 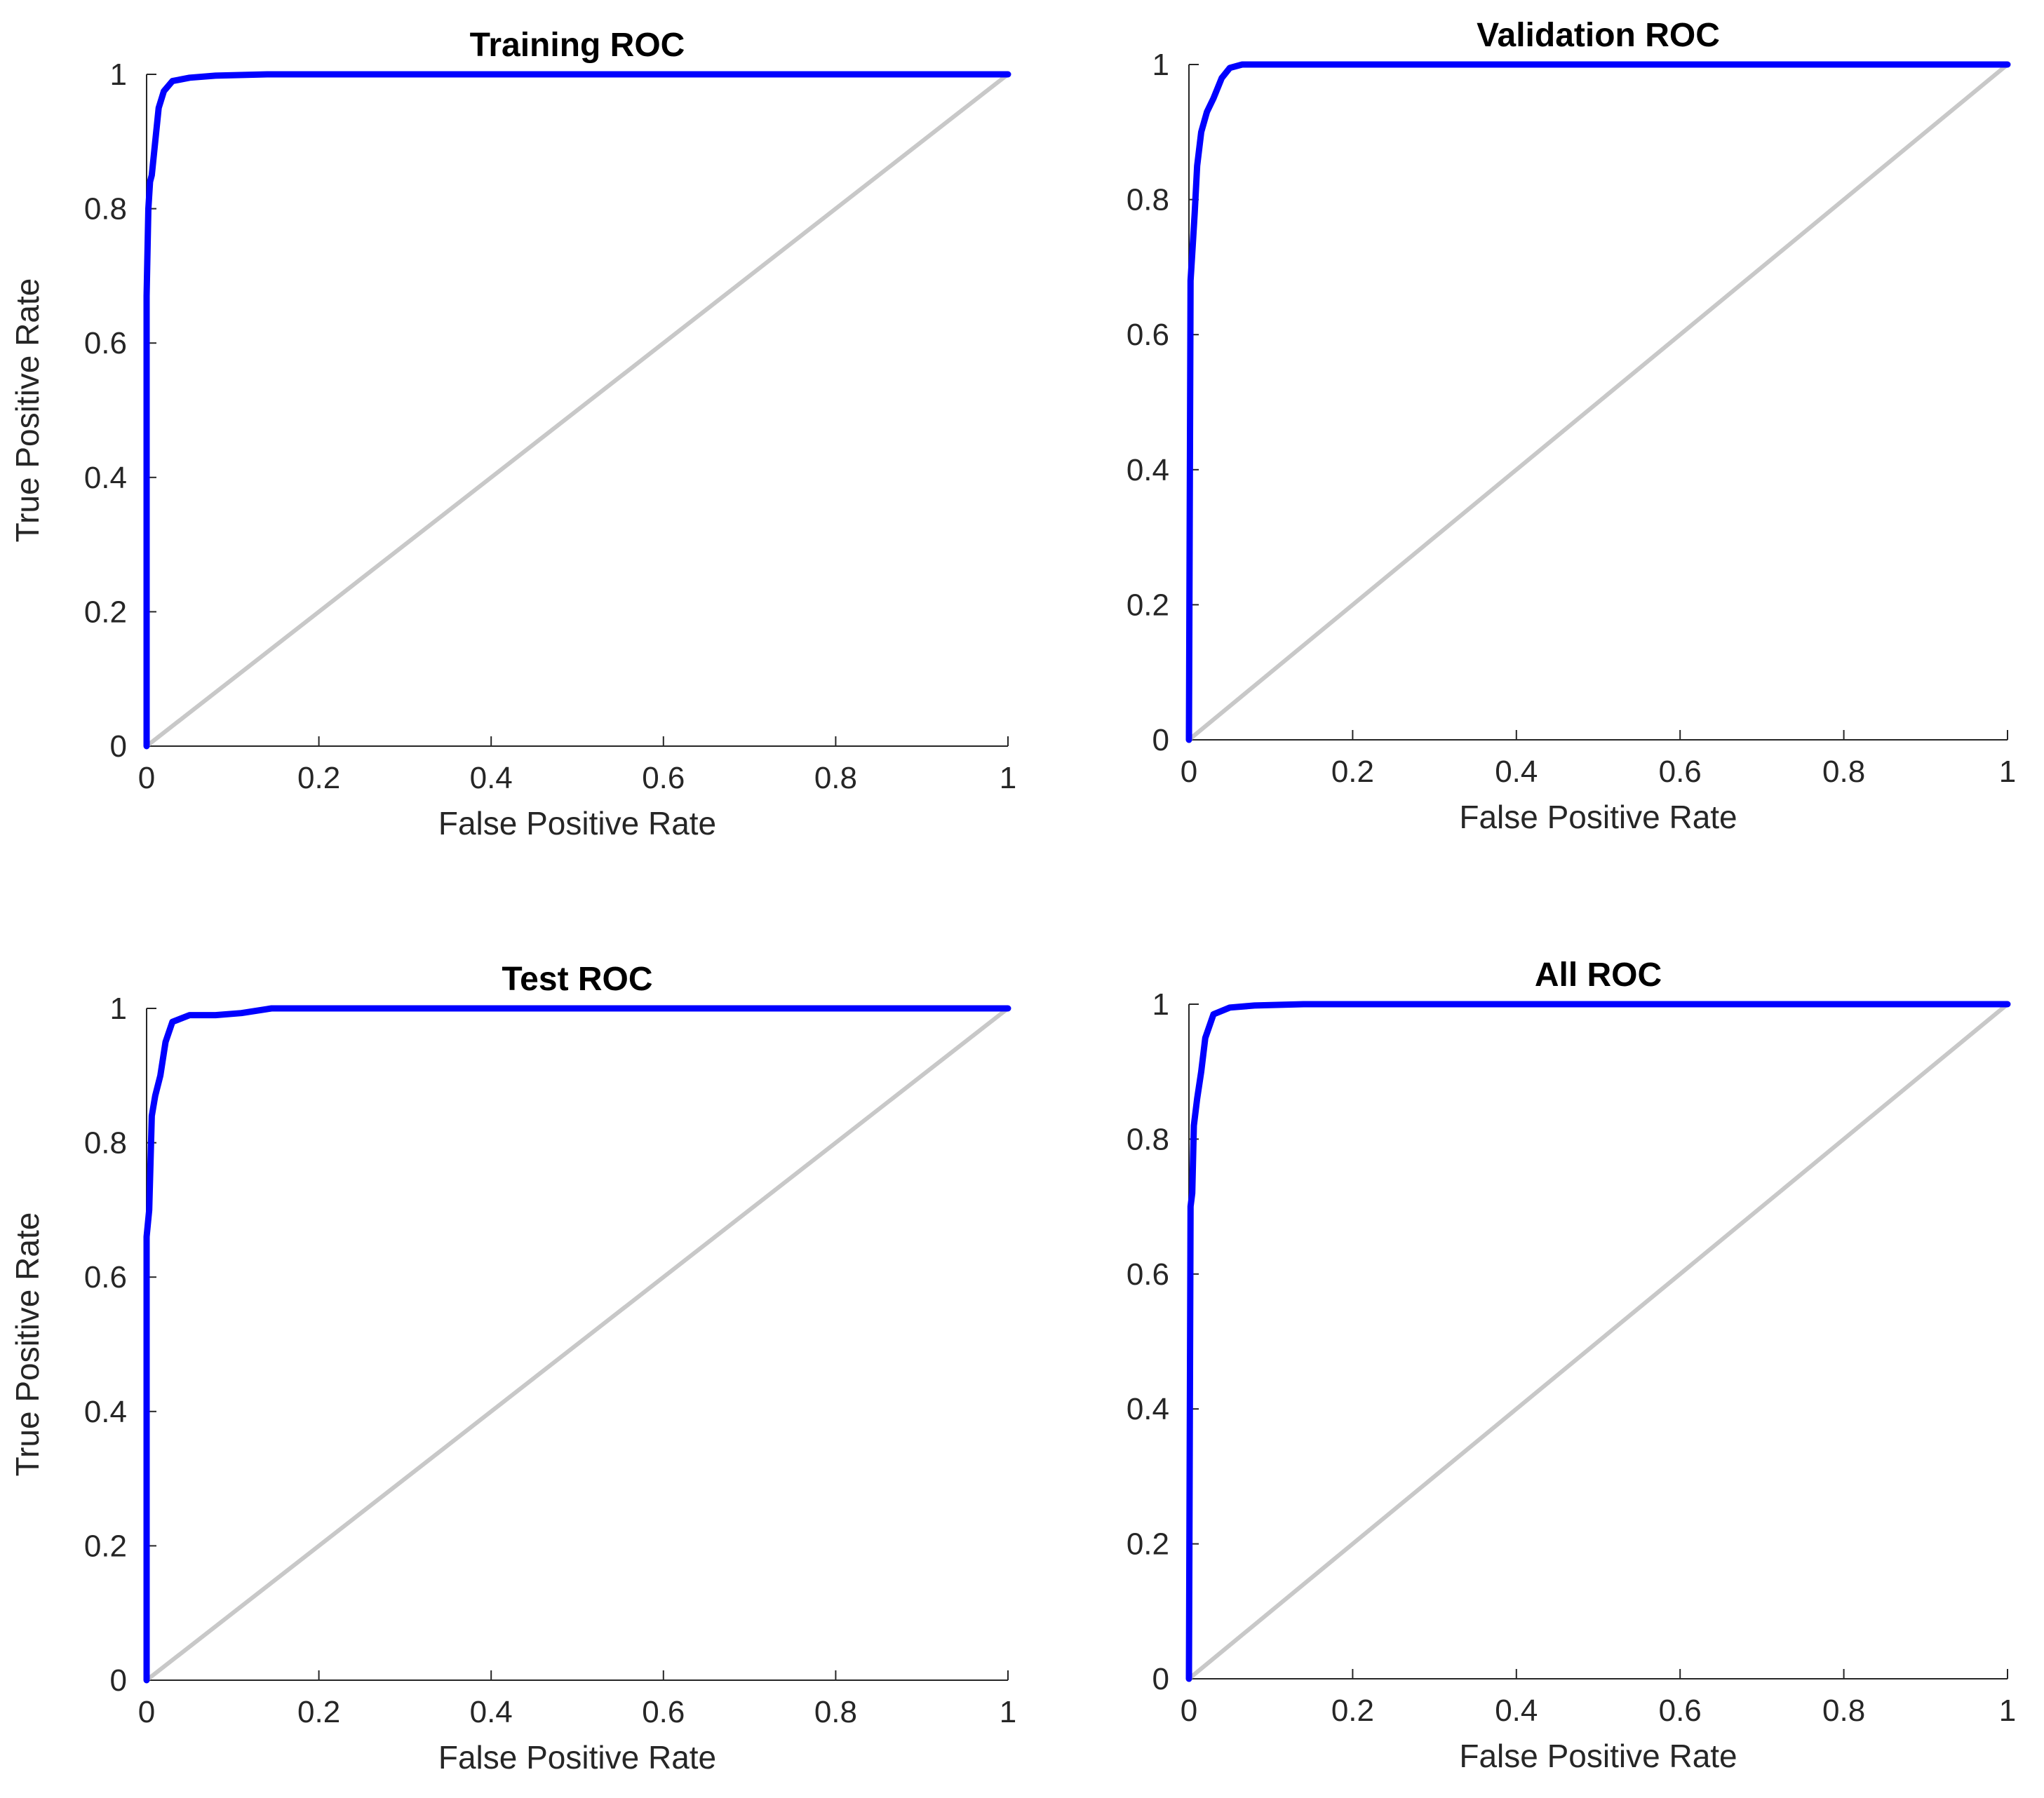 I want to click on chart-title: Validation ROC, so click(x=1598, y=35).